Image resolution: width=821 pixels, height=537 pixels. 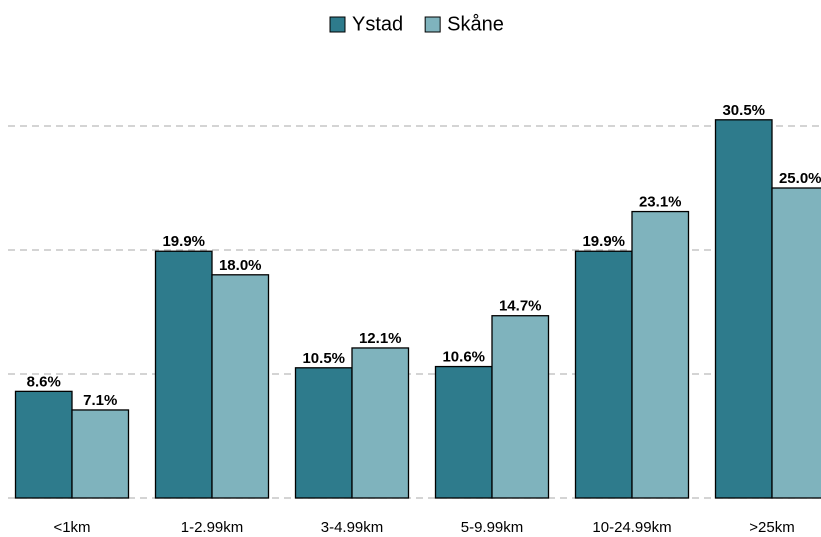 I want to click on x-tick-label: <1km, so click(x=71, y=527).